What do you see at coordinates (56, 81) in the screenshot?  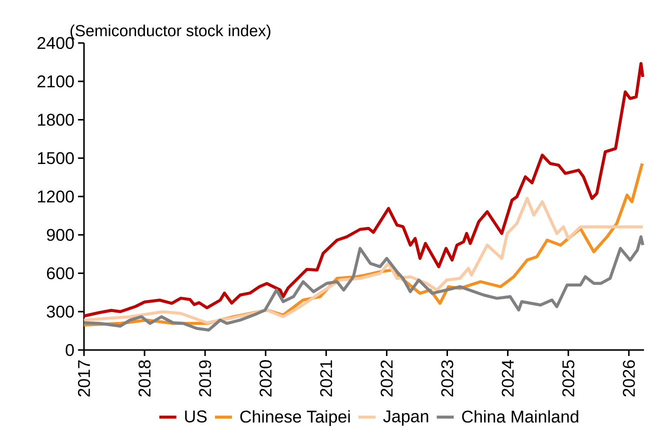 I see `y-tick-label: 2100` at bounding box center [56, 81].